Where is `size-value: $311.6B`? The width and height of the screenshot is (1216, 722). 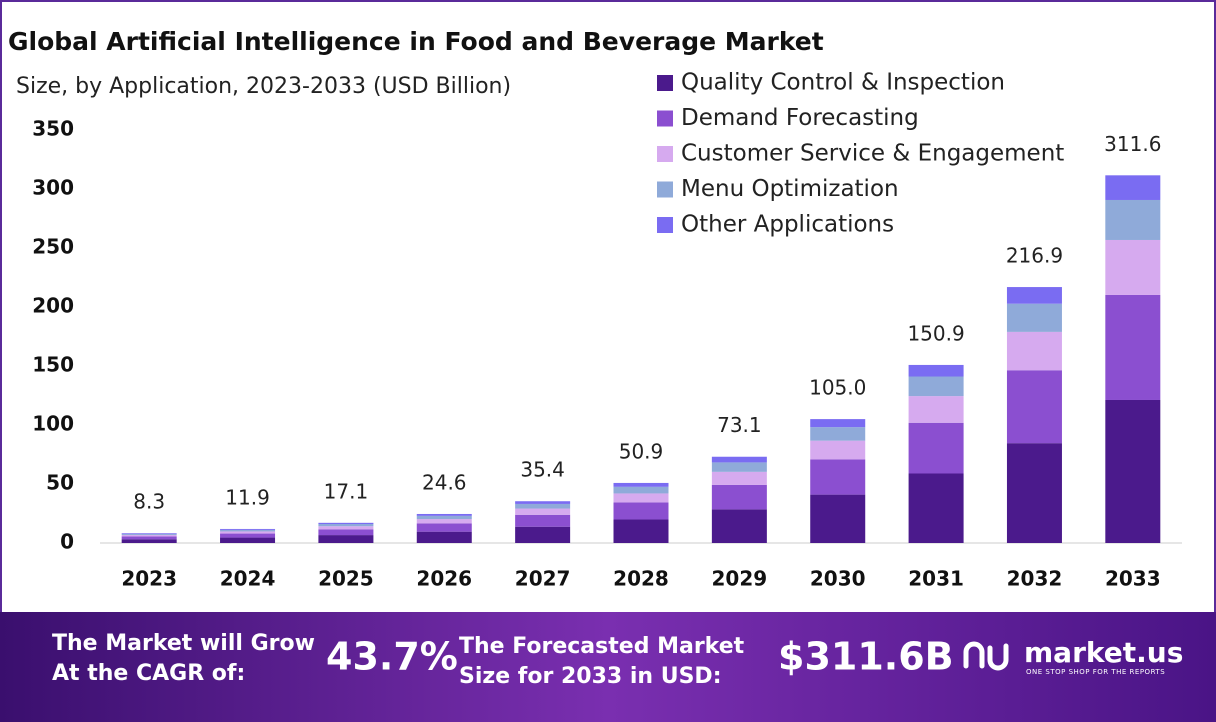
size-value: $311.6B is located at coordinates (866, 657).